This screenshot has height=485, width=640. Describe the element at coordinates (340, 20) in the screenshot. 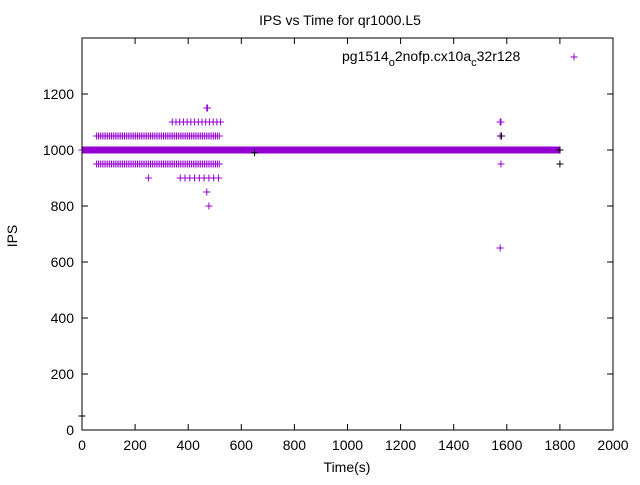

I see `chart-title: IPS vs Time for qr1000.L5` at that location.